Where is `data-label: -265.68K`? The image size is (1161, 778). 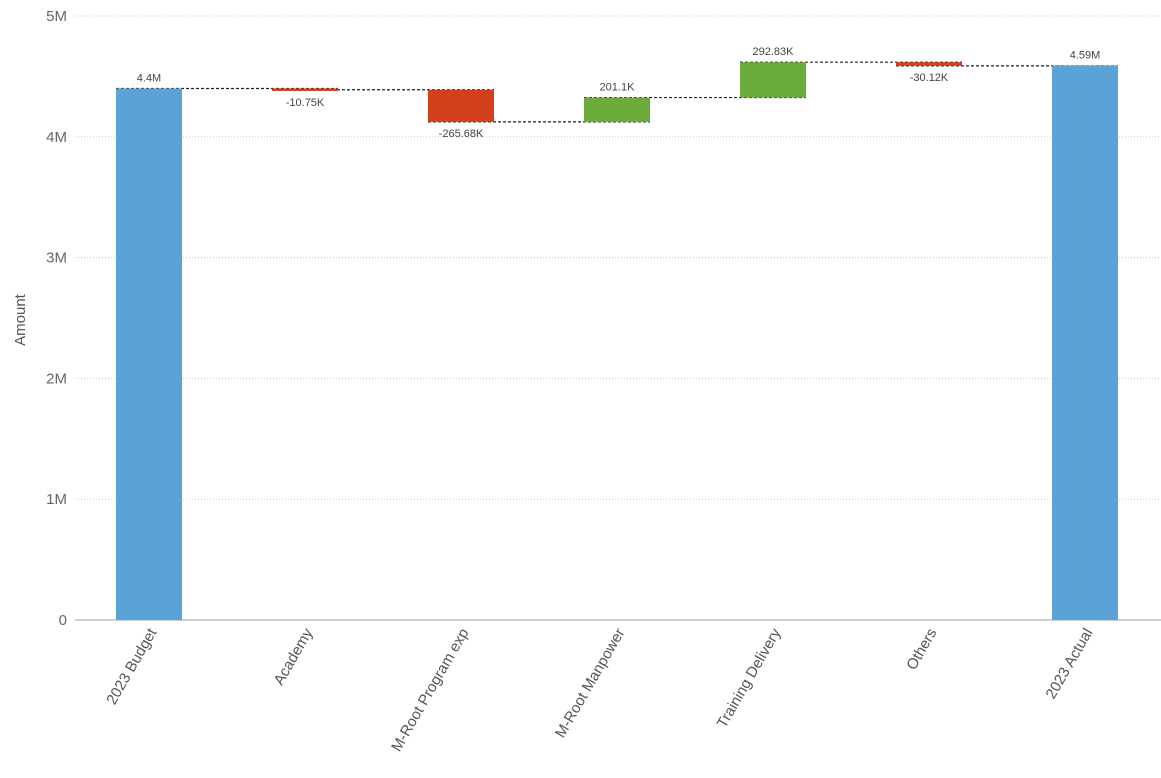 data-label: -265.68K is located at coordinates (461, 134).